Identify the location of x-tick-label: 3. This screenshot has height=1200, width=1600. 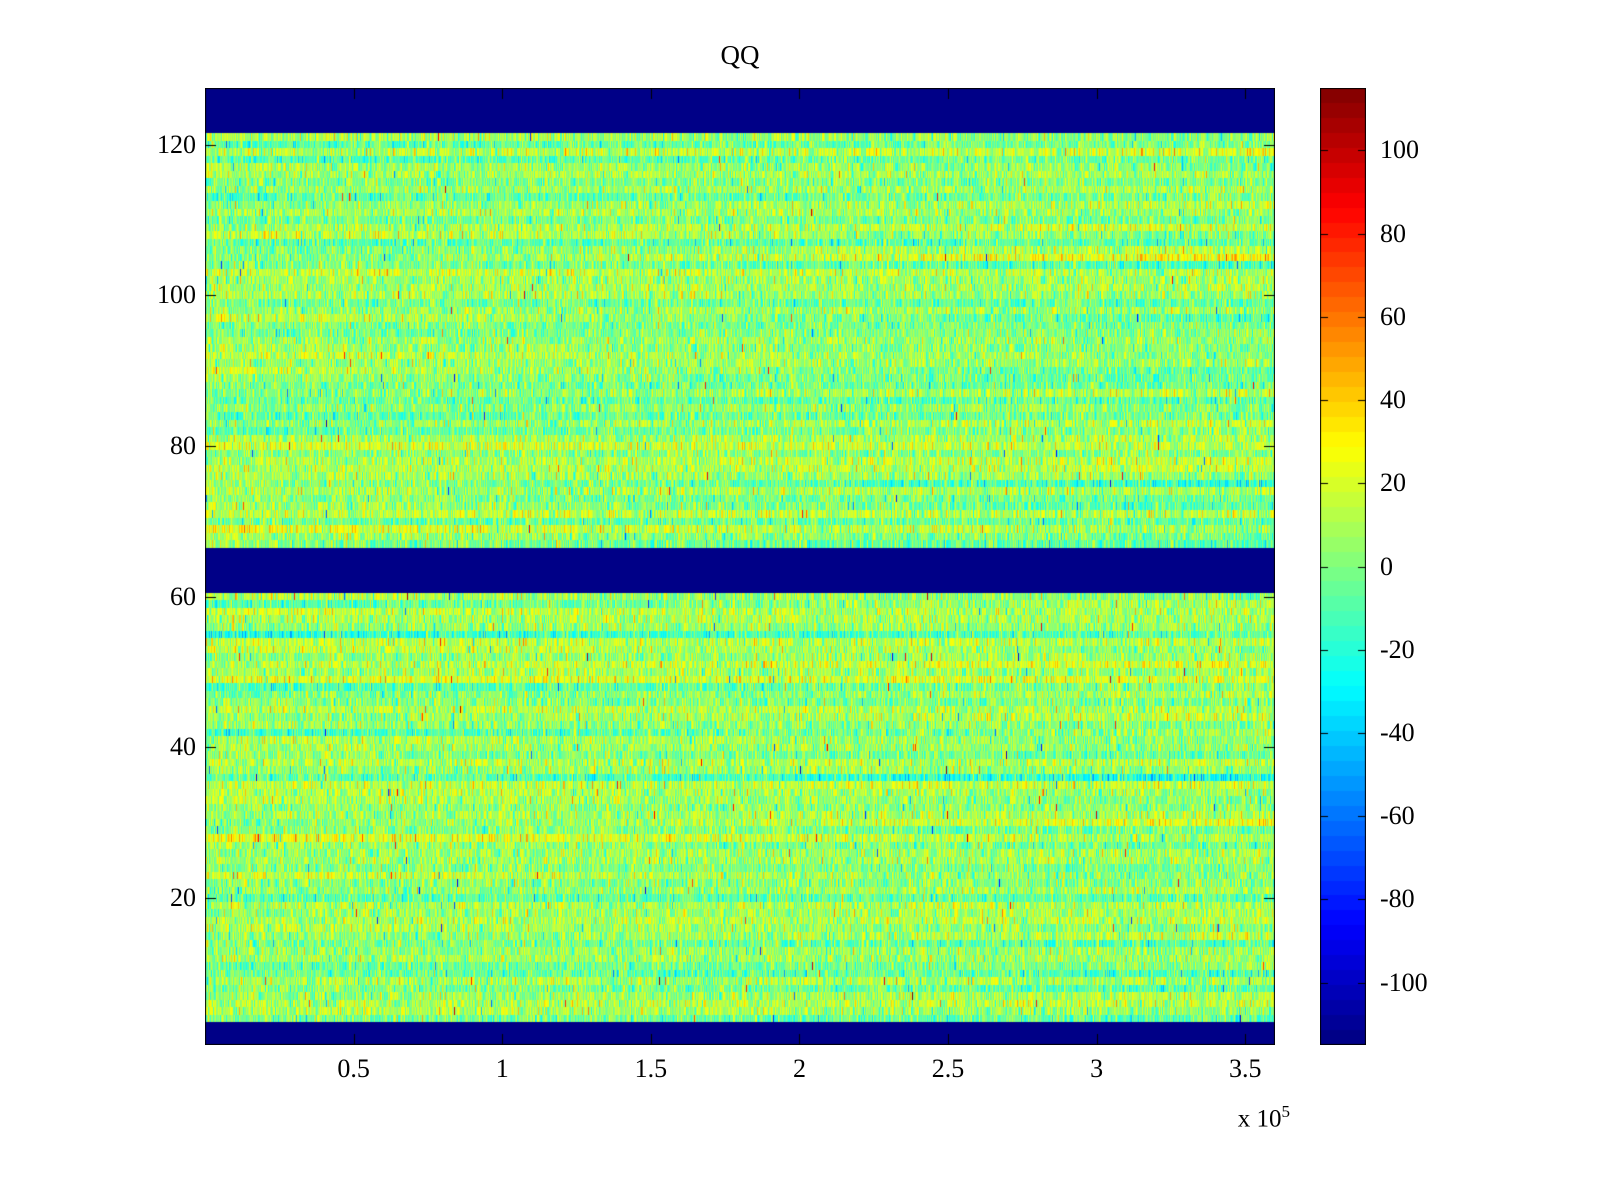
(1097, 1068).